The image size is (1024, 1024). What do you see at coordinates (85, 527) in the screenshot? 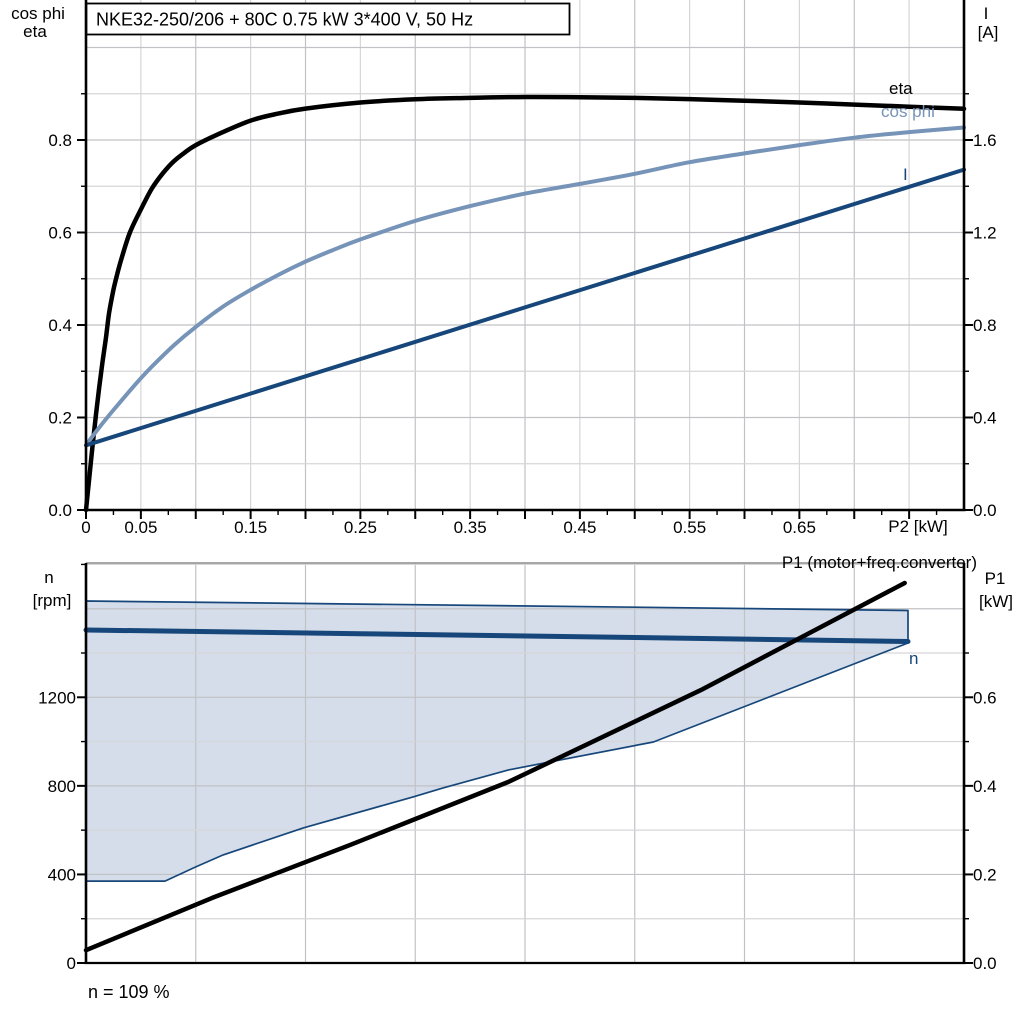
I see `top-x-tick-label: 0` at bounding box center [85, 527].